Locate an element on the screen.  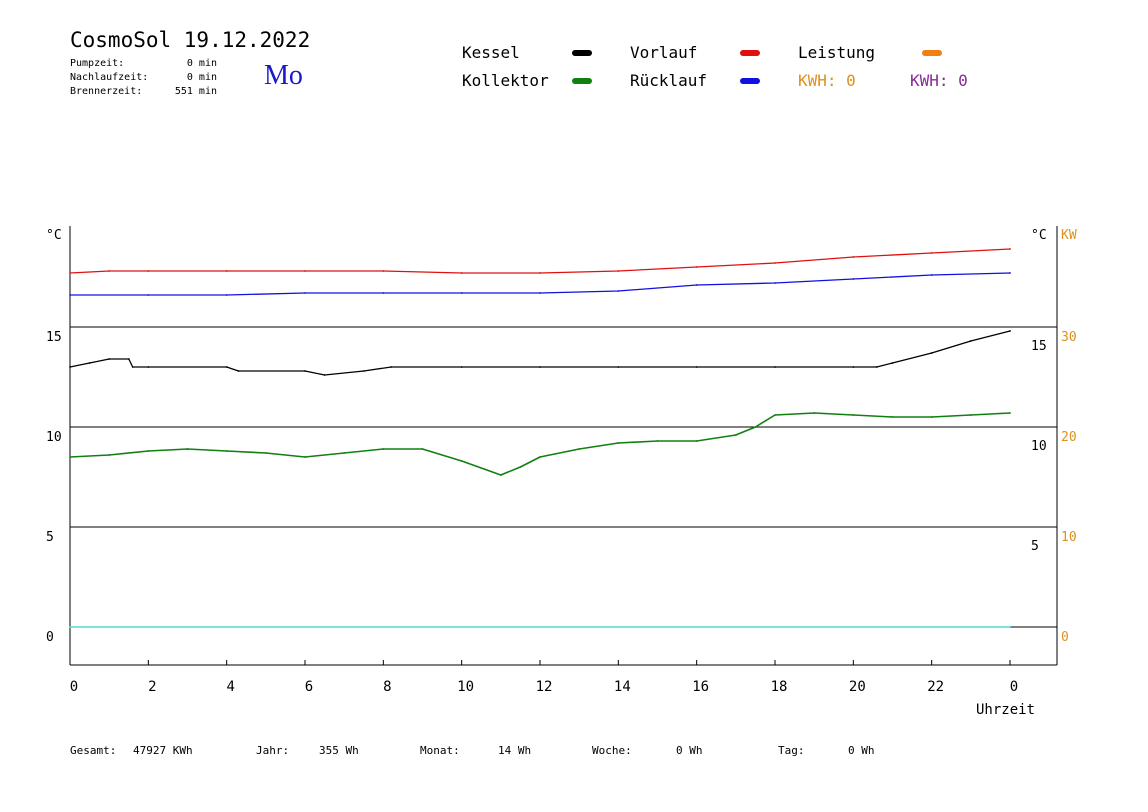
legend-label-leistung: Leistung is located at coordinates (837, 52).